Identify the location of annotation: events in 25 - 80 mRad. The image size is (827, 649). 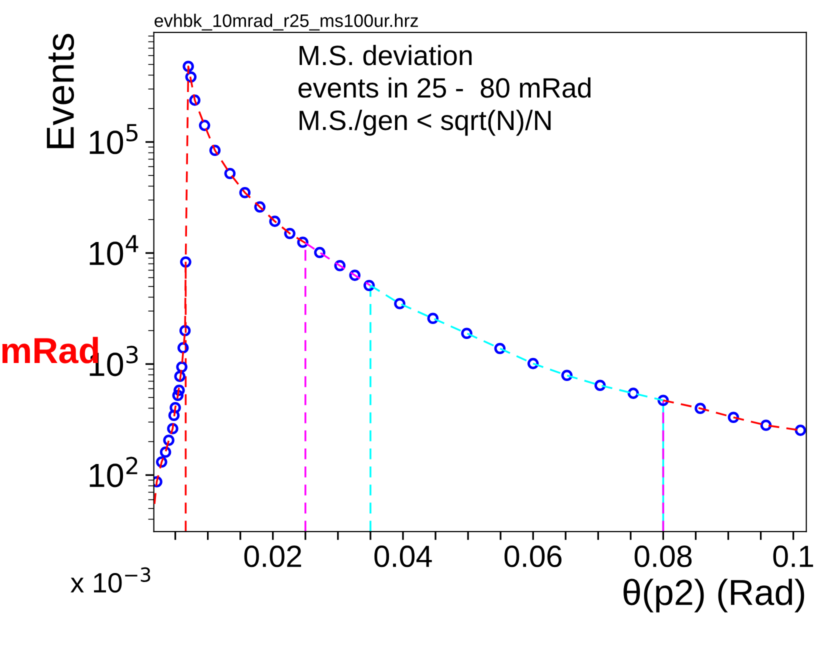
(444, 87).